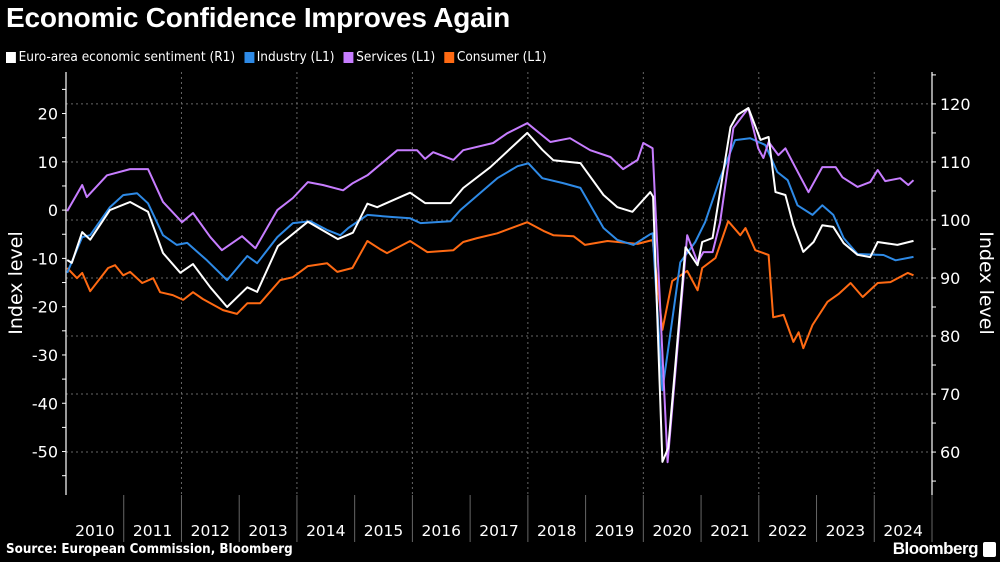 The width and height of the screenshot is (1000, 562). Describe the element at coordinates (16, 283) in the screenshot. I see `y-axis-label-left: Index level` at that location.